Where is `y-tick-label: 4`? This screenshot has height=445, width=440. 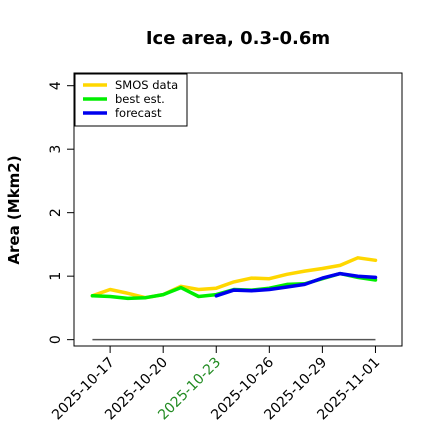
y-tick-label: 4 is located at coordinates (56, 85).